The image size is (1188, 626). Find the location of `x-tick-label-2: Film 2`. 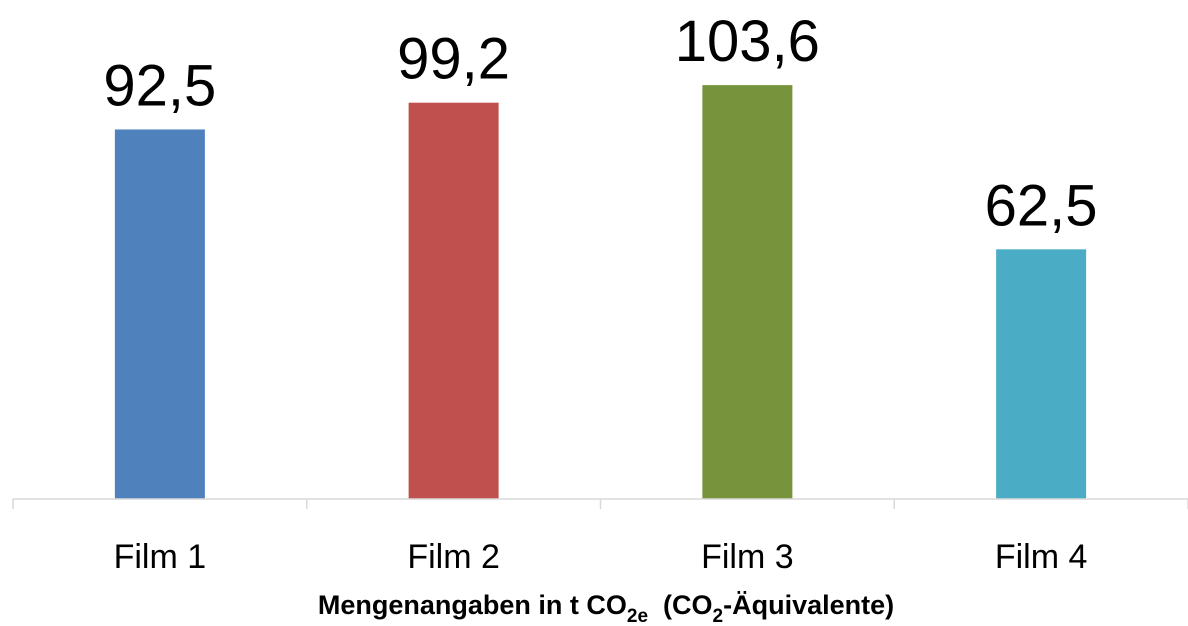

x-tick-label-2: Film 2 is located at coordinates (453, 557).